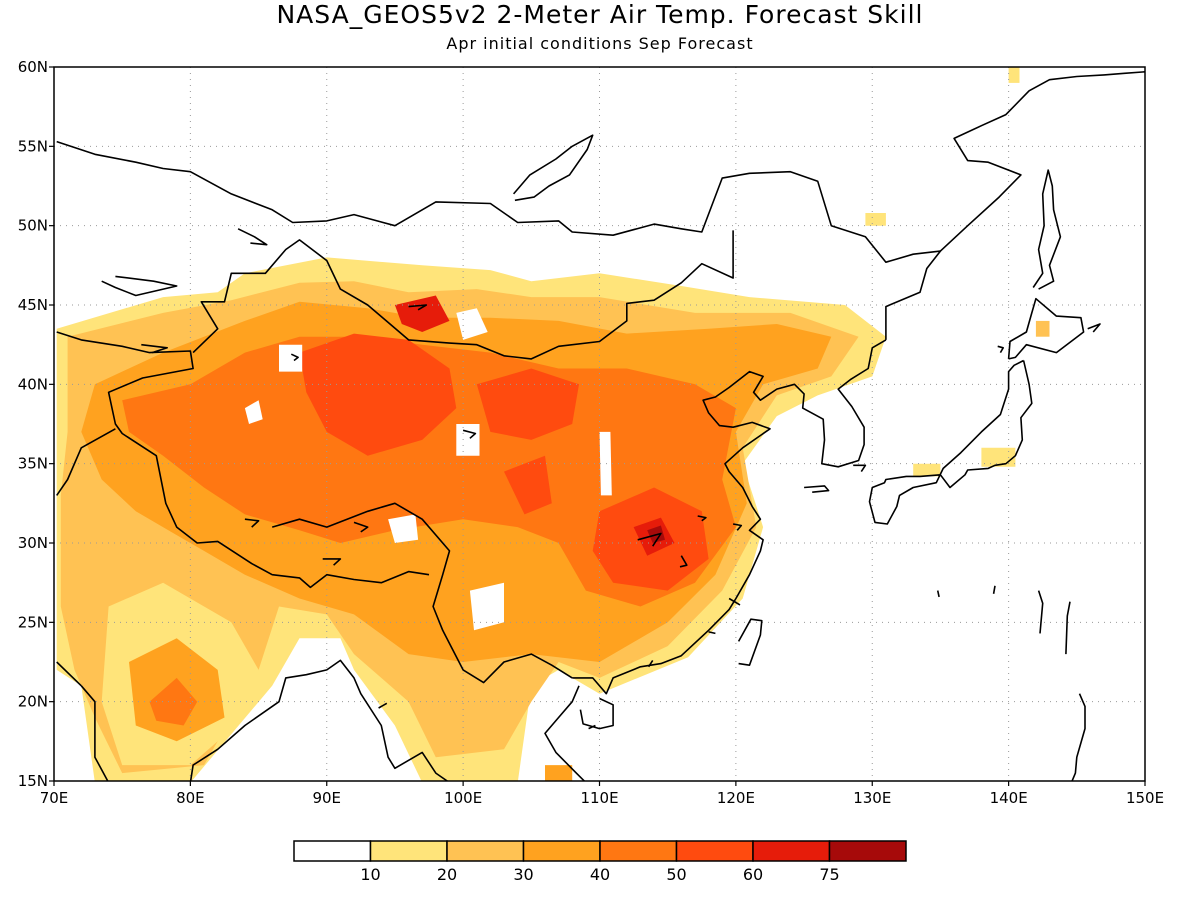 This screenshot has width=1200, height=900. What do you see at coordinates (463, 798) in the screenshot?
I see `lon-tick-label: 100E` at bounding box center [463, 798].